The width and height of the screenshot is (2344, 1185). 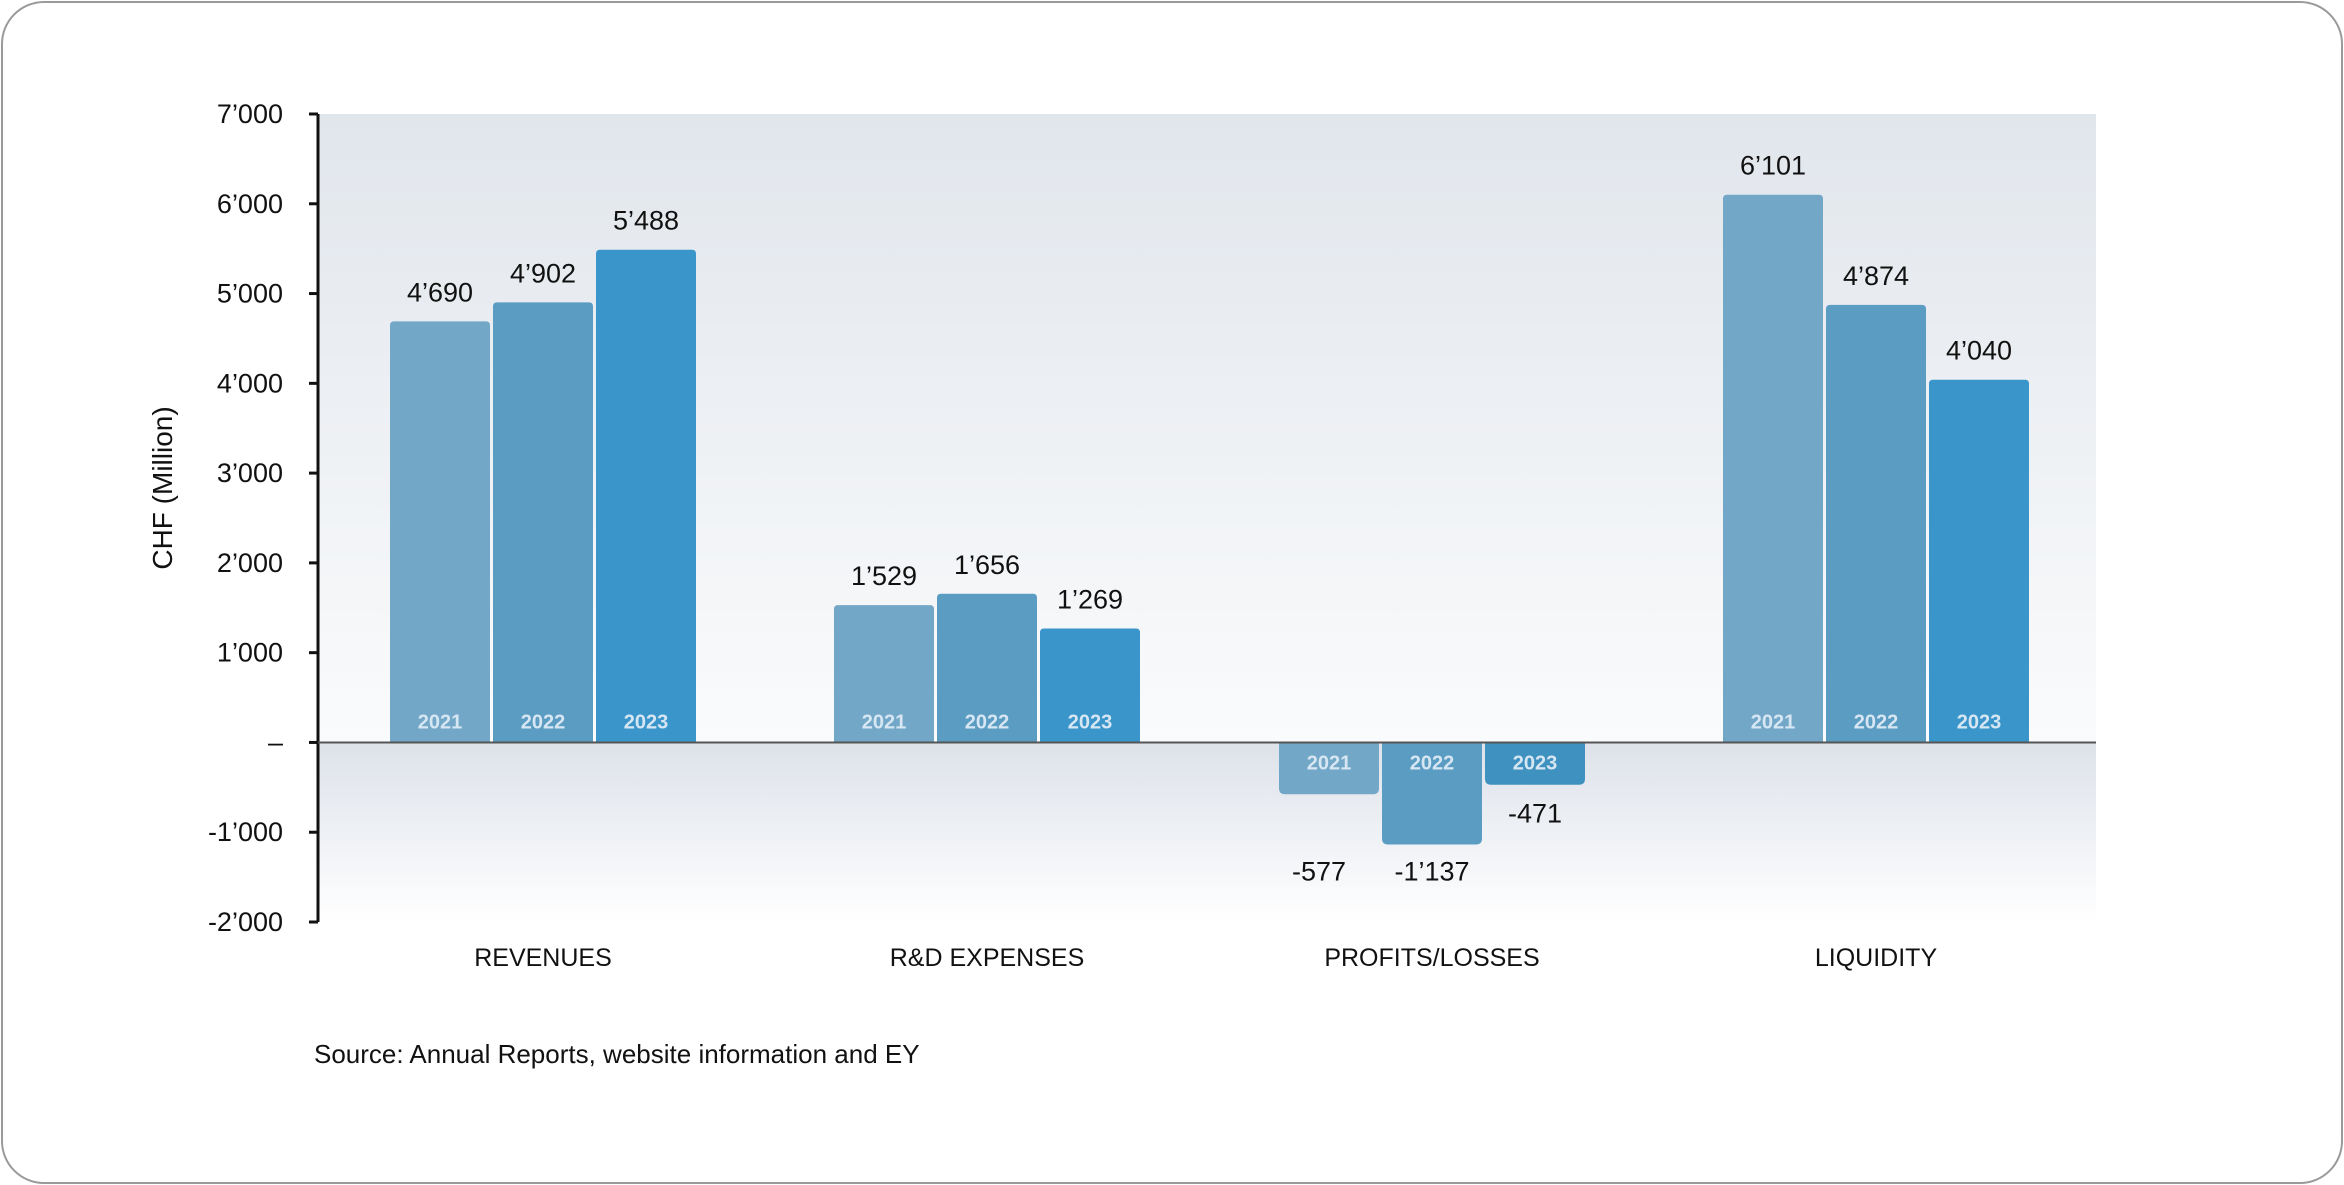 I want to click on data-label: 1’656, so click(x=987, y=565).